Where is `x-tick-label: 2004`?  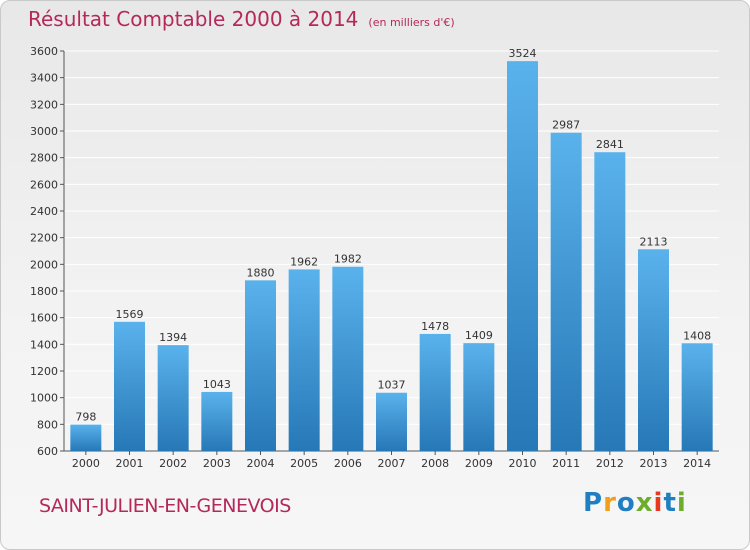
x-tick-label: 2004 is located at coordinates (261, 463).